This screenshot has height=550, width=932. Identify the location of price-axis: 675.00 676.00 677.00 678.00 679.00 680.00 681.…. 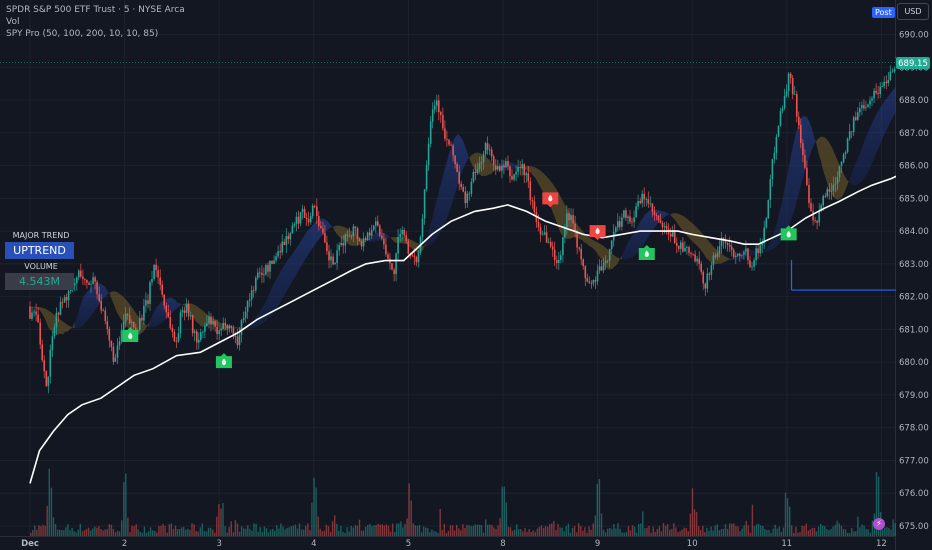
(914, 275).